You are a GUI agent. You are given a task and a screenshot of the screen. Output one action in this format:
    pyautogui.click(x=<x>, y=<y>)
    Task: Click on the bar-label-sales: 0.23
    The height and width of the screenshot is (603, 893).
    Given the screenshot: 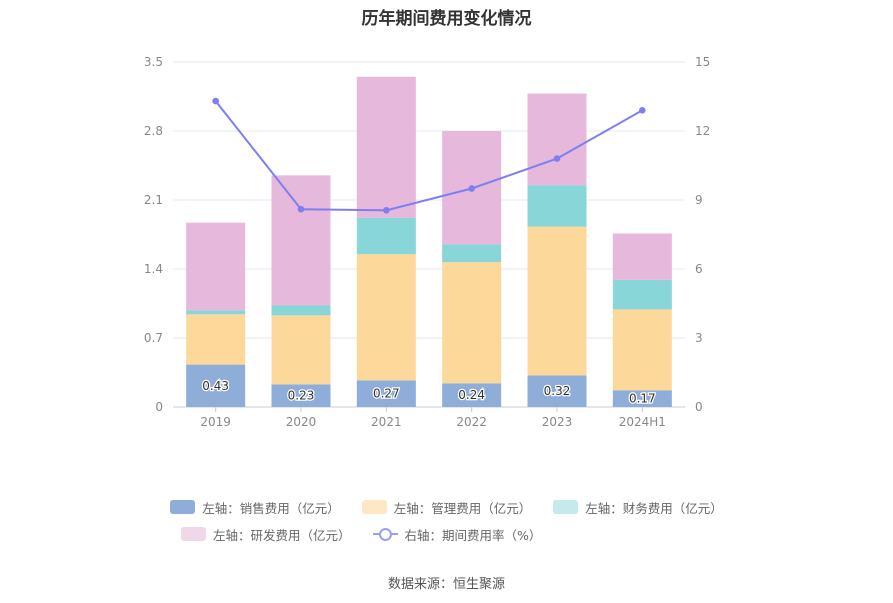 What is the action you would take?
    pyautogui.click(x=301, y=396)
    